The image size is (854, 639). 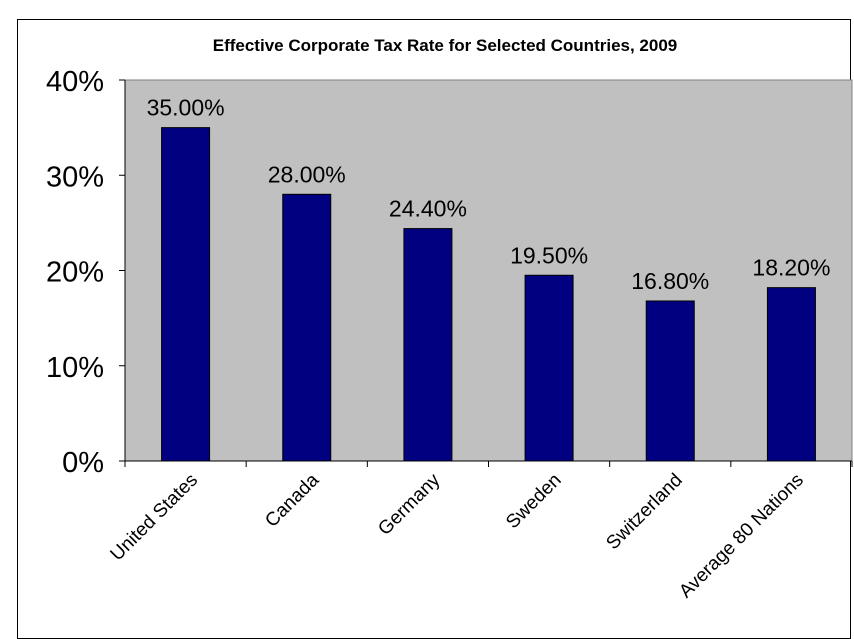 What do you see at coordinates (186, 108) in the screenshot?
I see `data-label: 35.00%` at bounding box center [186, 108].